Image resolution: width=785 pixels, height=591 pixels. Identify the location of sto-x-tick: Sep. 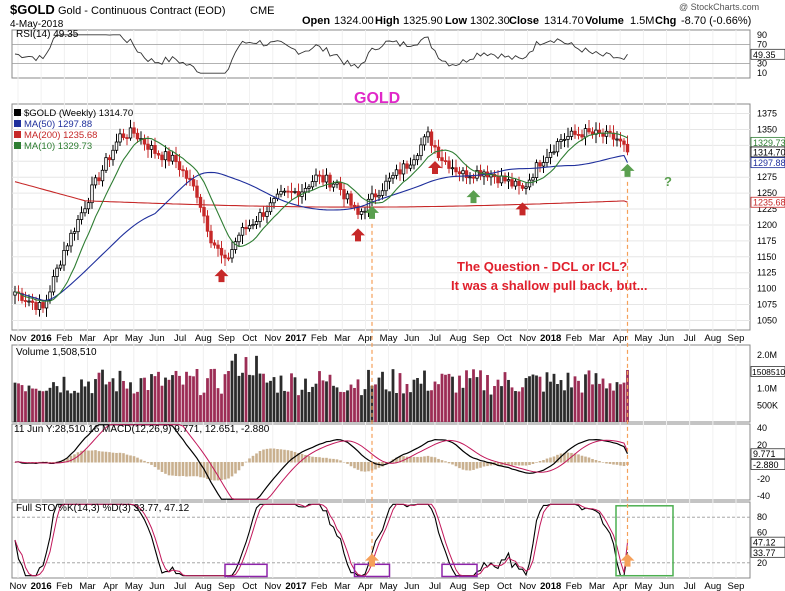
(226, 586).